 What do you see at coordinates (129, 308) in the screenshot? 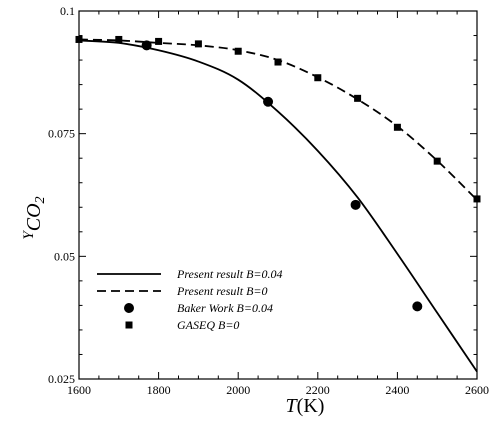
I see `legend-circle-swatch` at bounding box center [129, 308].